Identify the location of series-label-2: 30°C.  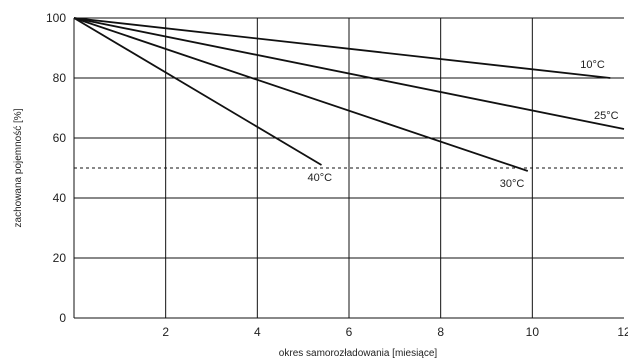
(512, 184).